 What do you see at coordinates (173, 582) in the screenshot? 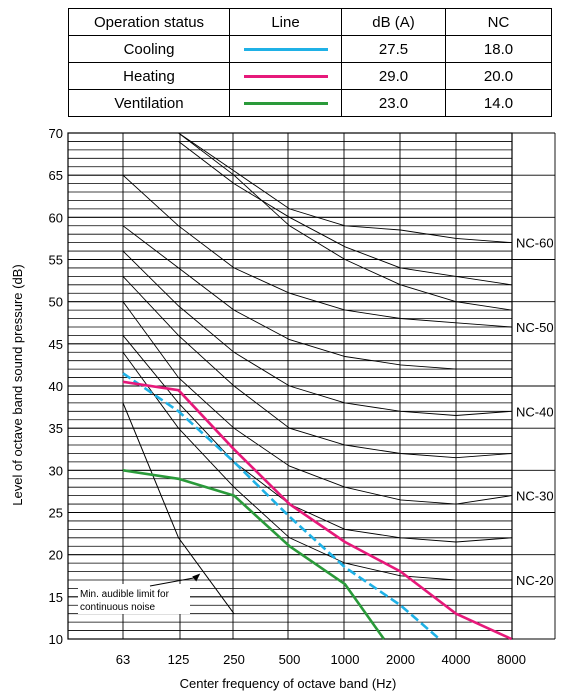
I see `annotation-arrow` at bounding box center [173, 582].